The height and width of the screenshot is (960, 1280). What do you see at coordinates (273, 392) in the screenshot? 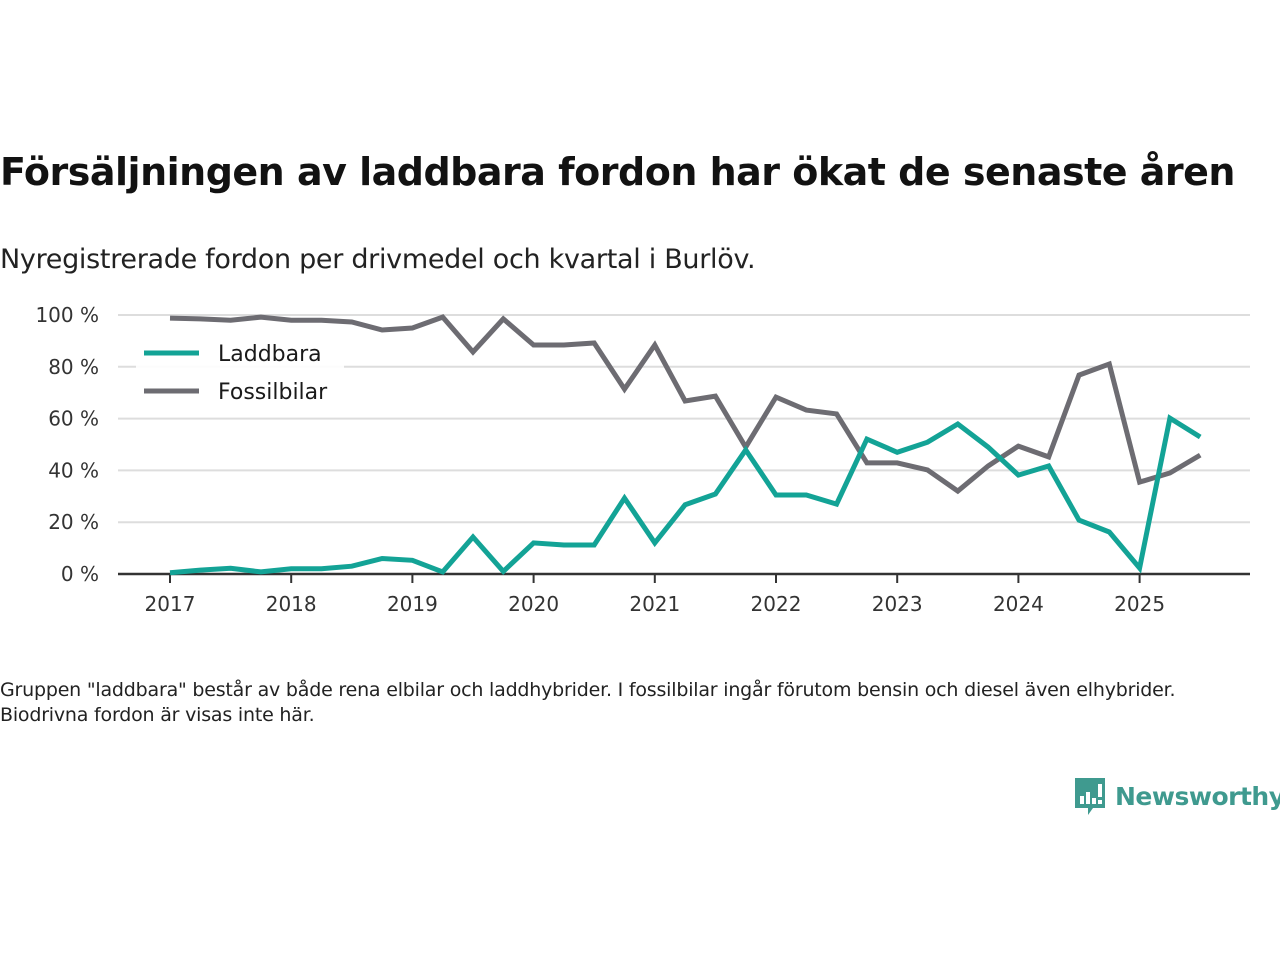
I see `legend-label: Fossilbilar` at bounding box center [273, 392].